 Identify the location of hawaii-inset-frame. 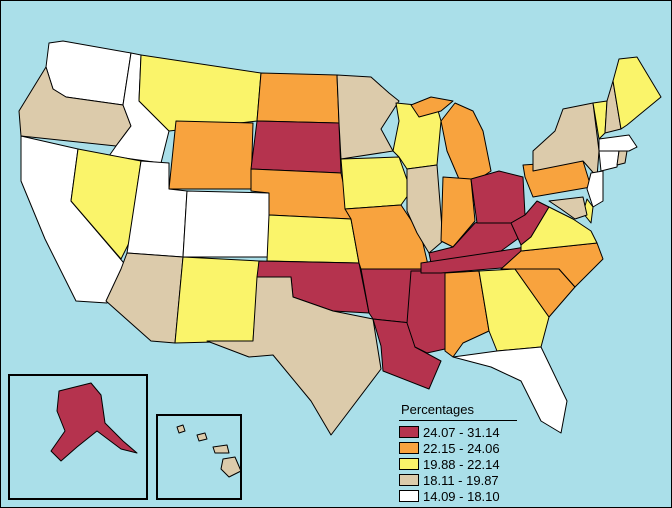
(199, 457).